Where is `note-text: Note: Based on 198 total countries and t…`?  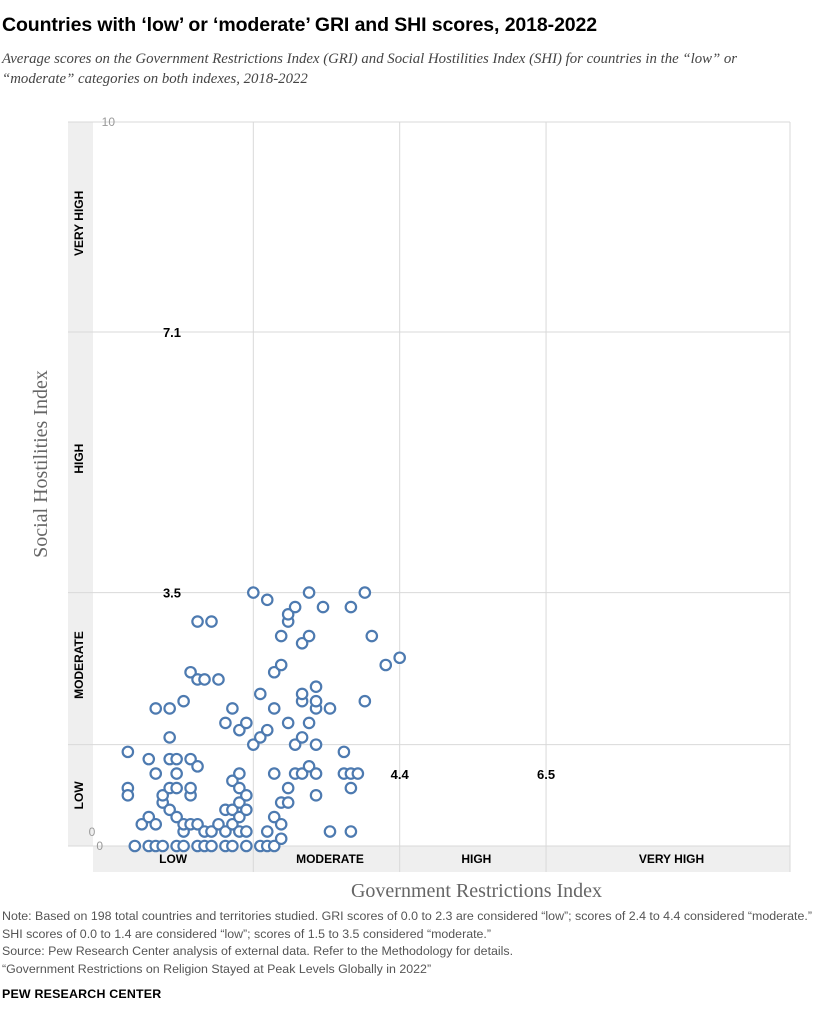
note-text: Note: Based on 198 total countries and t… is located at coordinates (407, 925).